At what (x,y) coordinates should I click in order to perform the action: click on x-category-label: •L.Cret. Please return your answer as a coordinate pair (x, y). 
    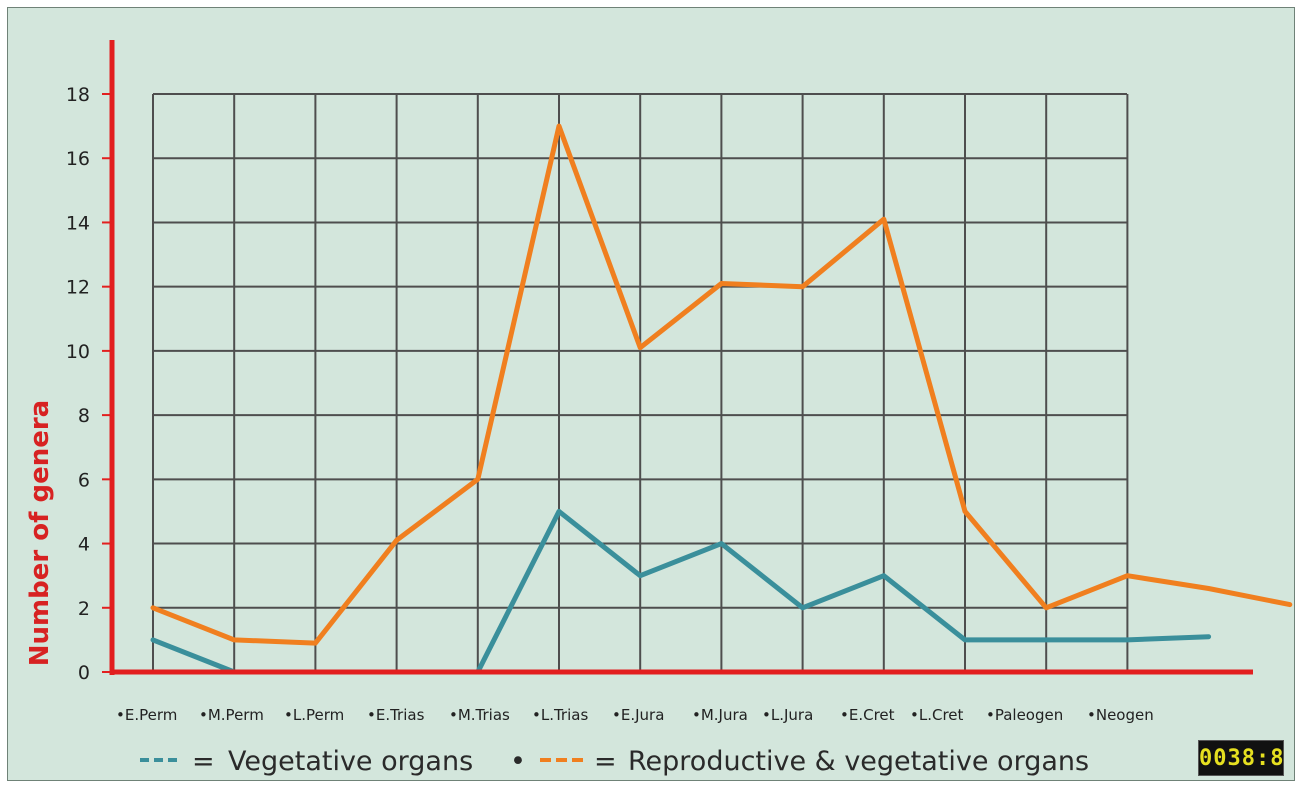
    Looking at the image, I should click on (937, 715).